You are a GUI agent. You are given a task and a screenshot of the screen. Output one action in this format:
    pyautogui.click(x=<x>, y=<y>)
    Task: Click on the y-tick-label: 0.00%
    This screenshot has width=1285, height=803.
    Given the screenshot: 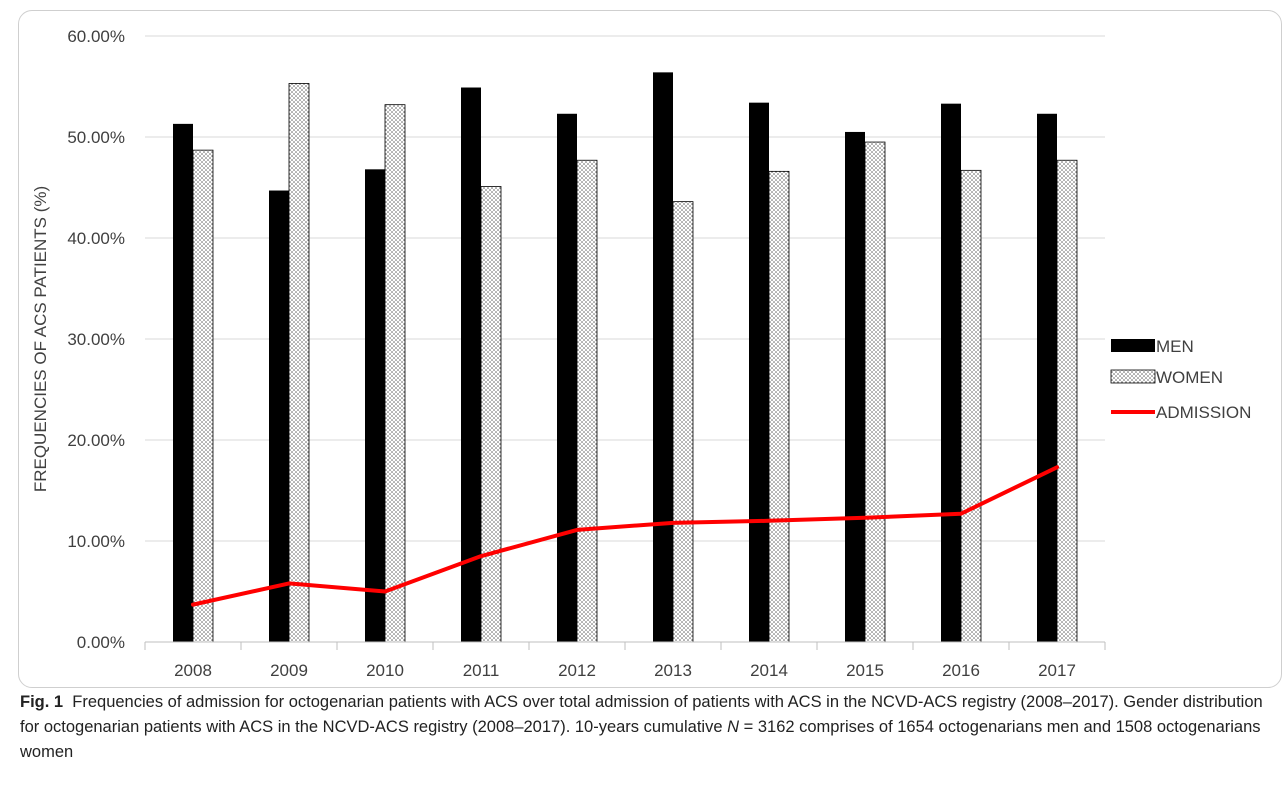 What is the action you would take?
    pyautogui.click(x=101, y=642)
    